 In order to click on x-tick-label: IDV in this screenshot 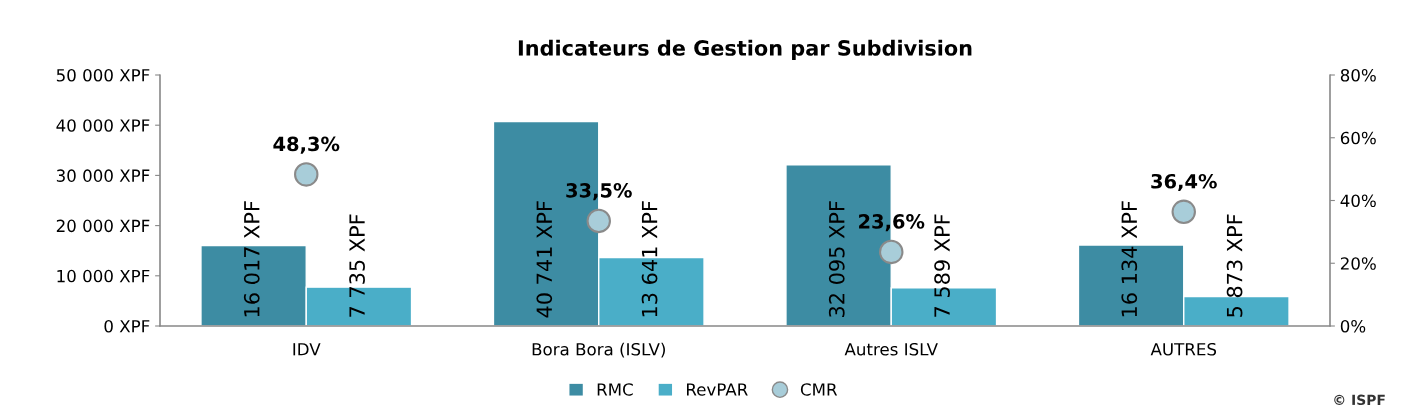, I will do `click(307, 349)`.